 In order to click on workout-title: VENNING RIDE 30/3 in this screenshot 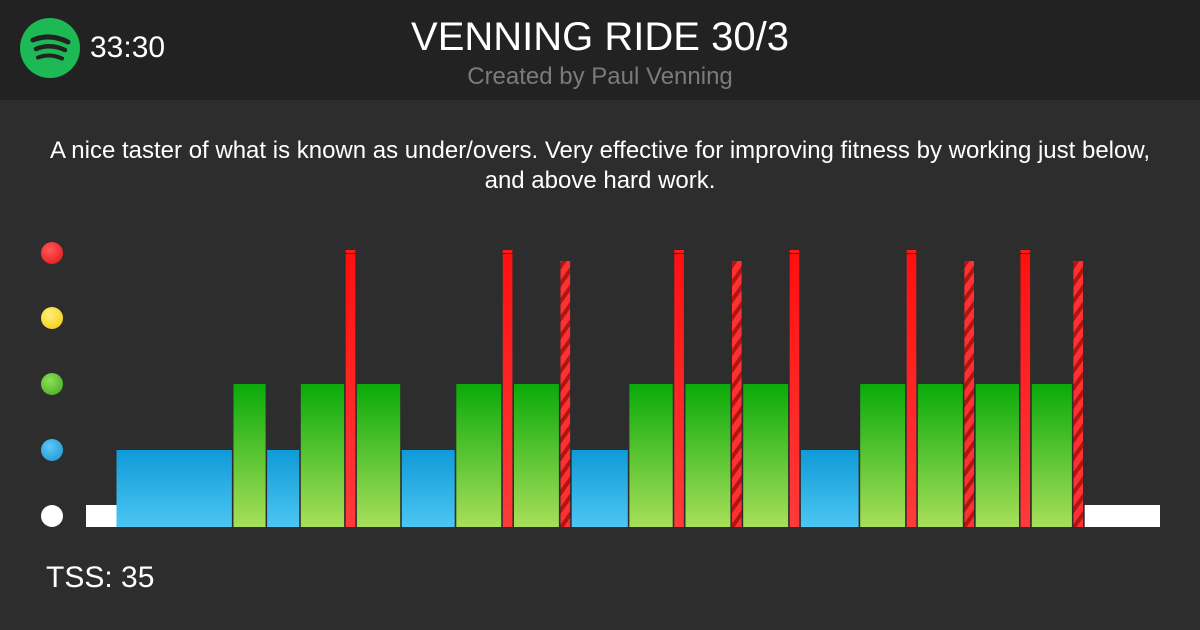, I will do `click(600, 37)`.